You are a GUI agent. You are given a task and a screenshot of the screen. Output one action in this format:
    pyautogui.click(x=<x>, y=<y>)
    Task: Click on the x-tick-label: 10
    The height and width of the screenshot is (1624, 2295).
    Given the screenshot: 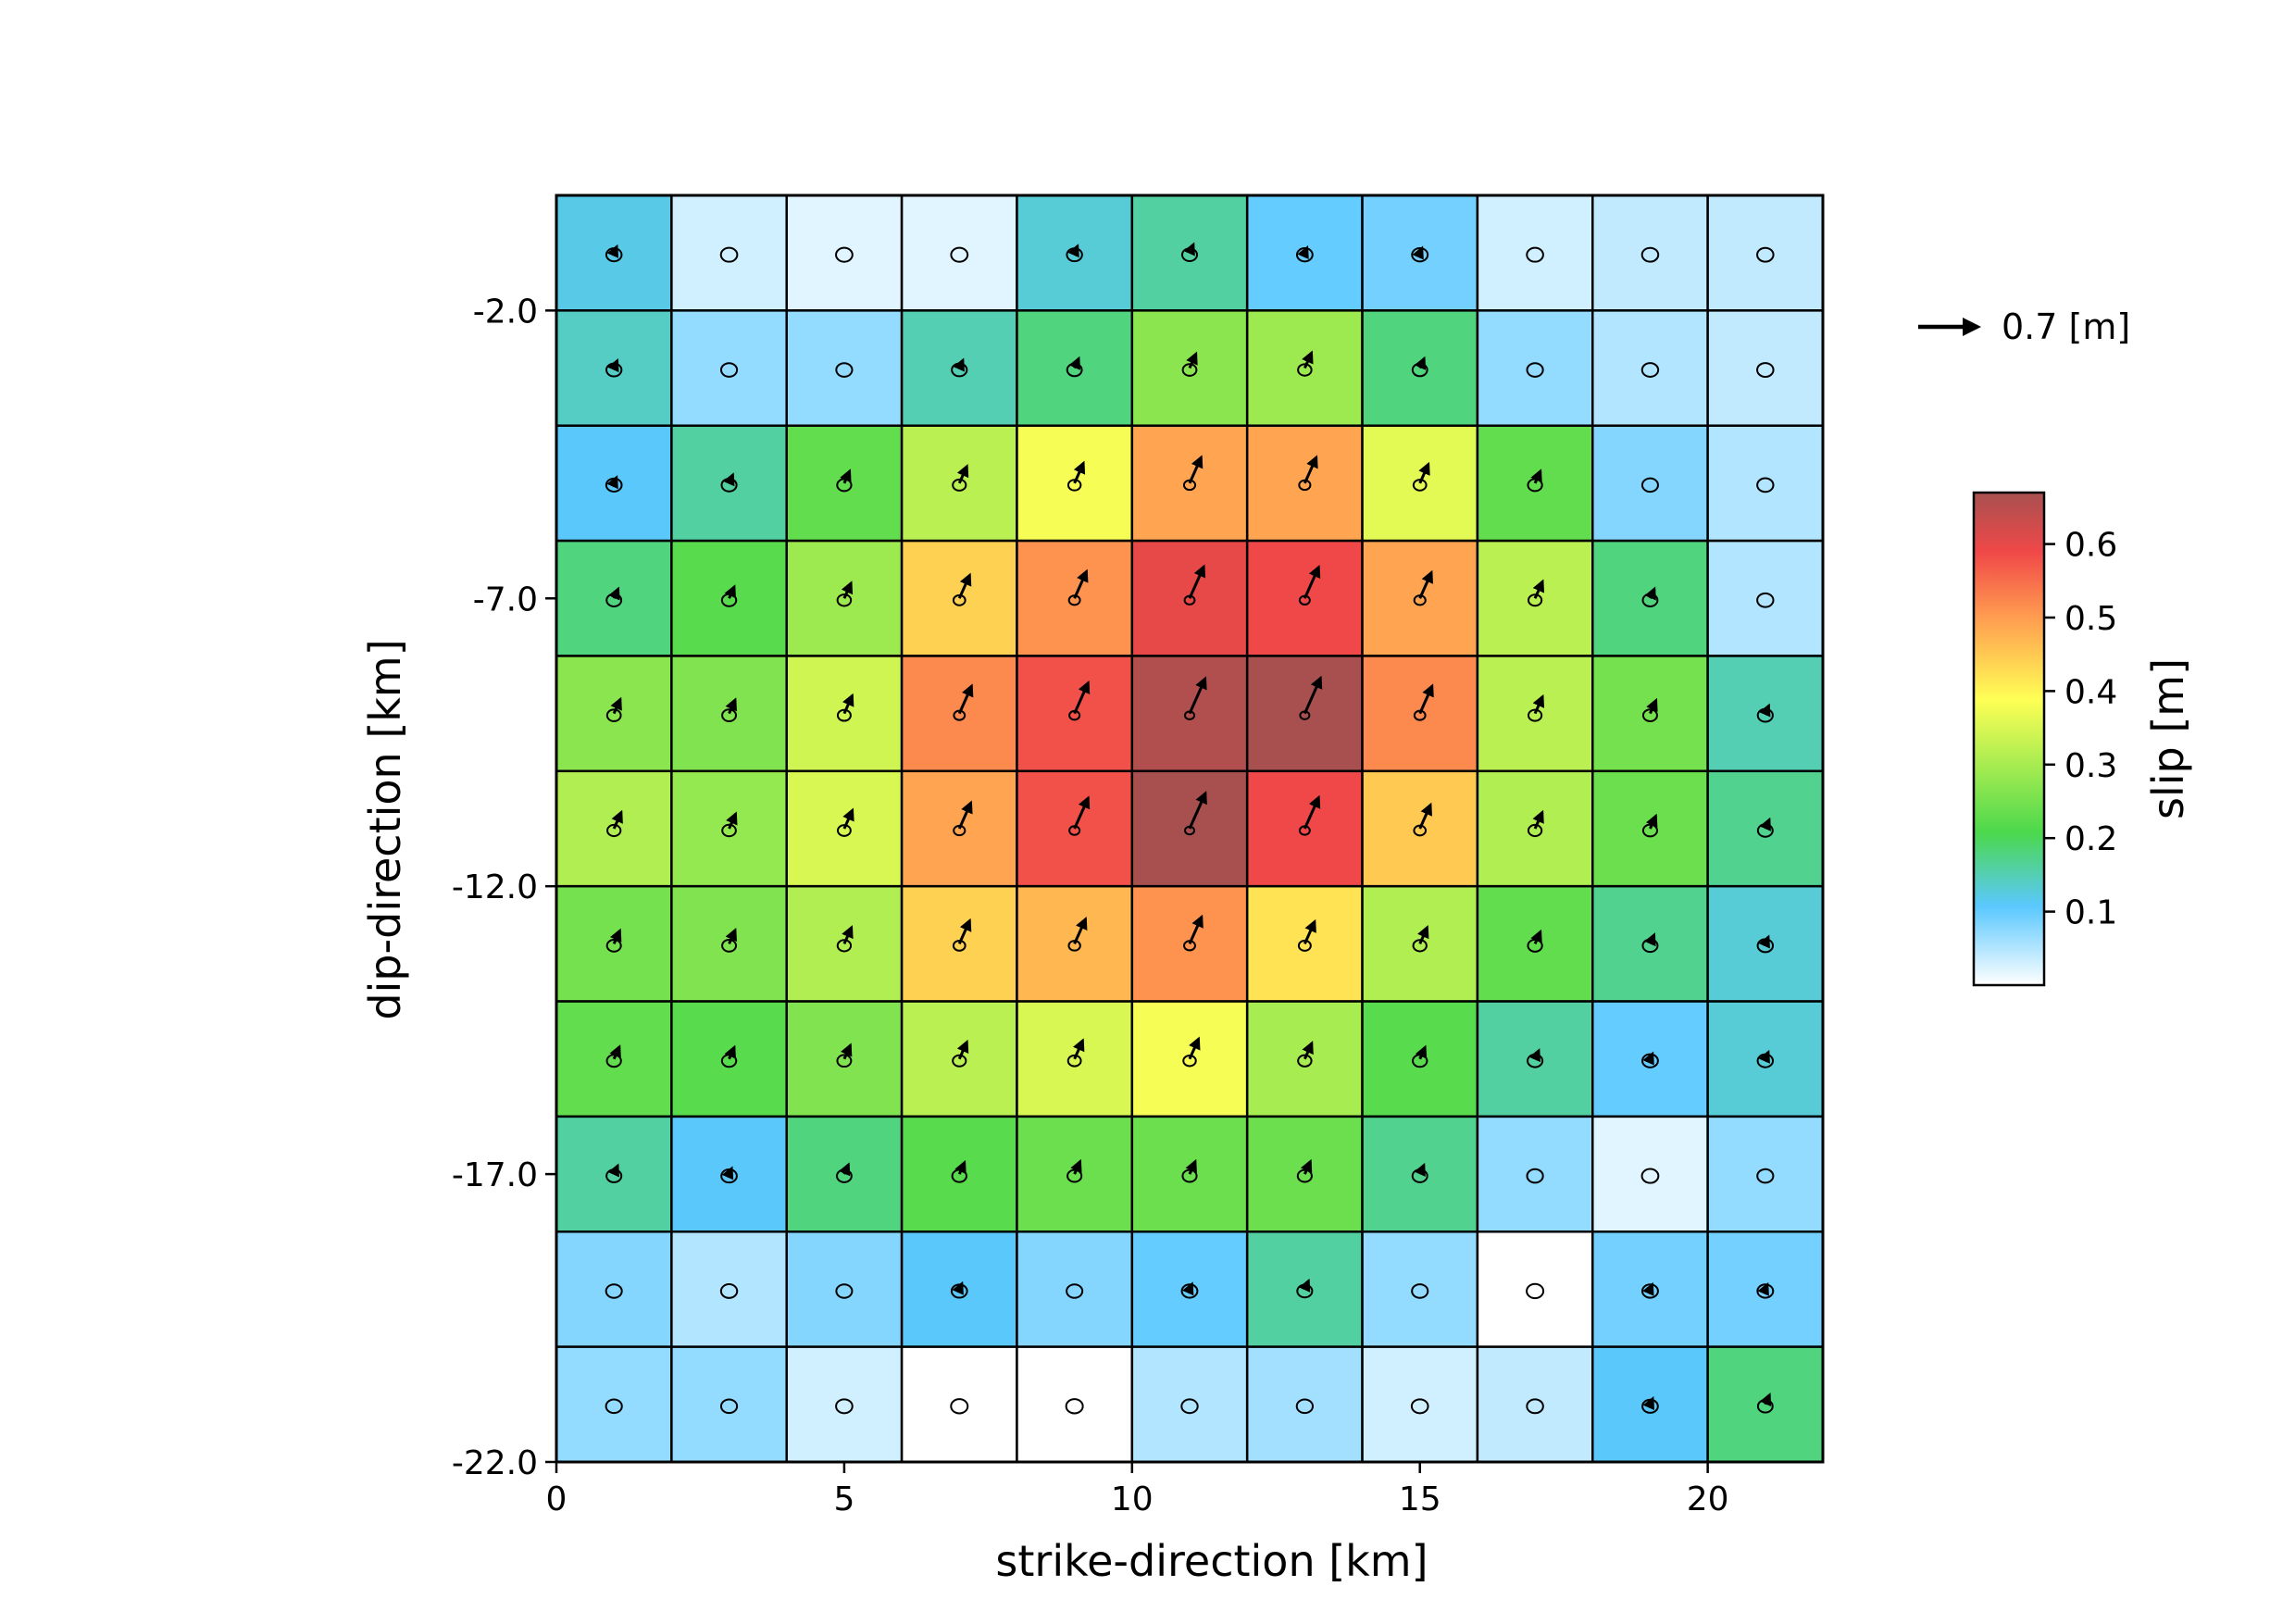 What is the action you would take?
    pyautogui.click(x=1132, y=1499)
    